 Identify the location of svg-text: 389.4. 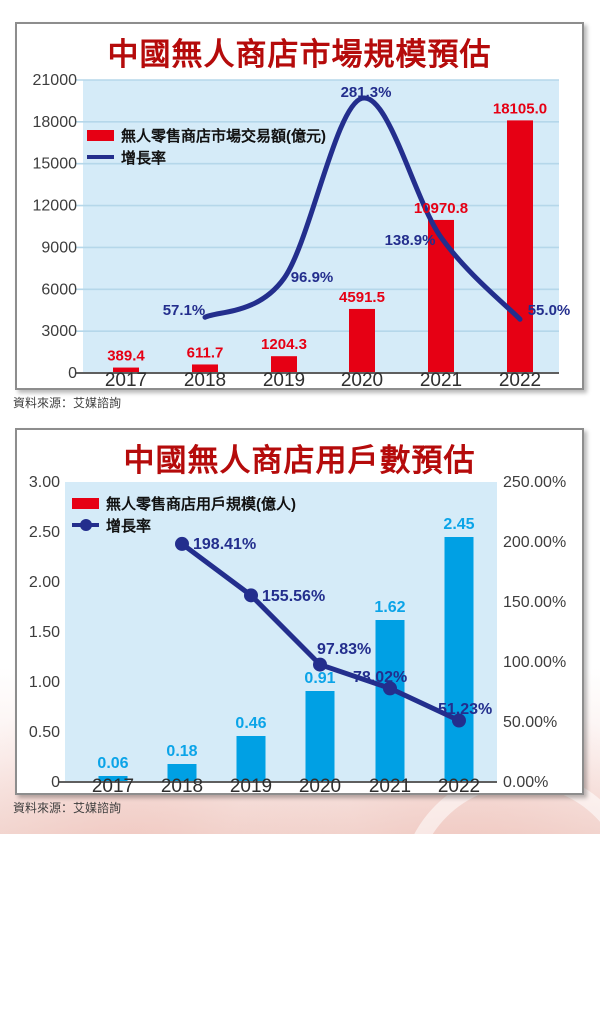
(126, 356).